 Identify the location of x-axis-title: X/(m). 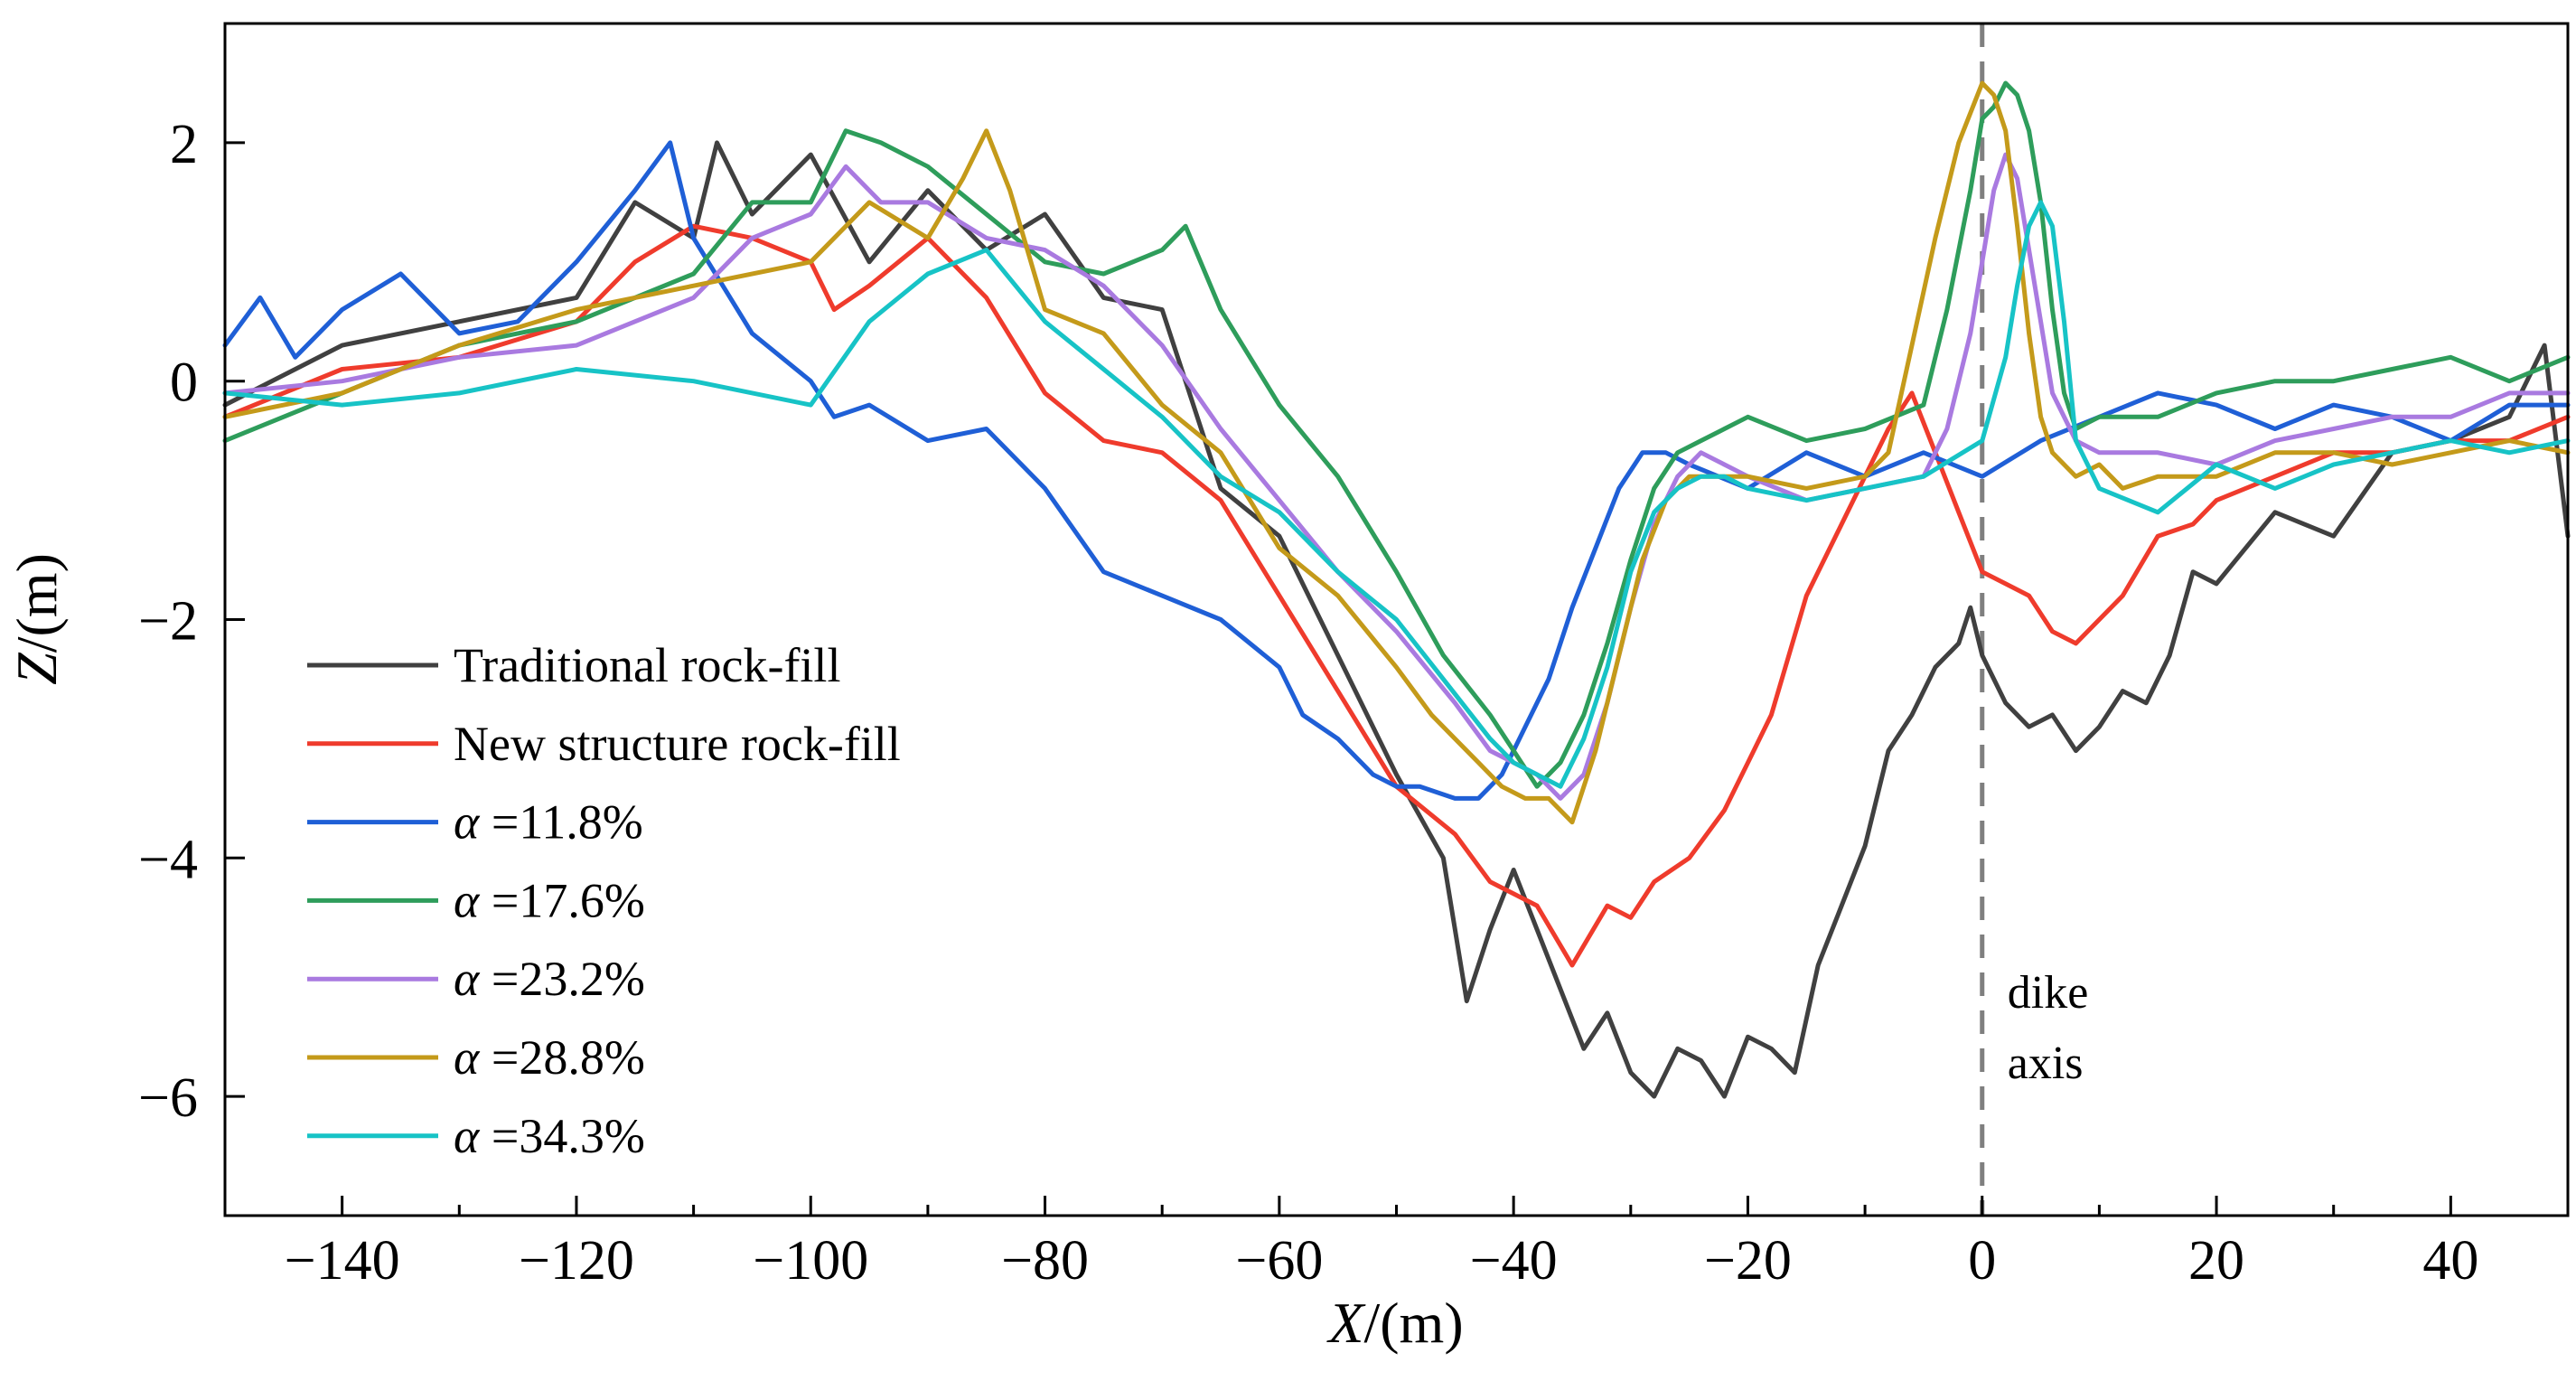
(1394, 1323).